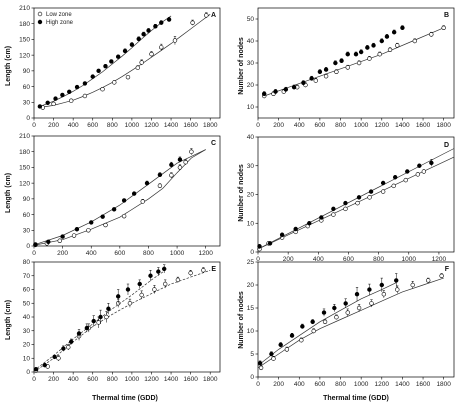  Describe the element at coordinates (402, 125) in the screenshot. I see `x-tick-label-b: 1400` at that location.